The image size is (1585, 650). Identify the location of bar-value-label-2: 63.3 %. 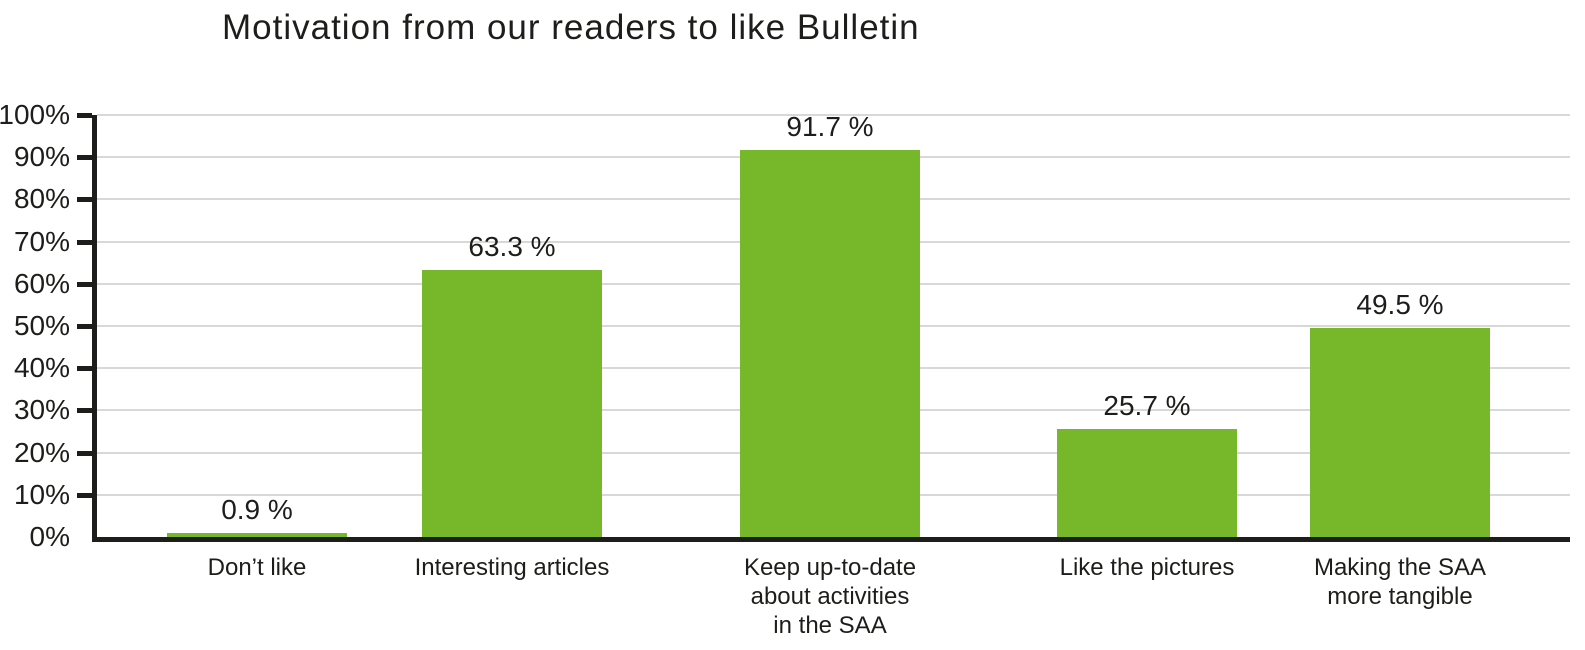
(512, 246).